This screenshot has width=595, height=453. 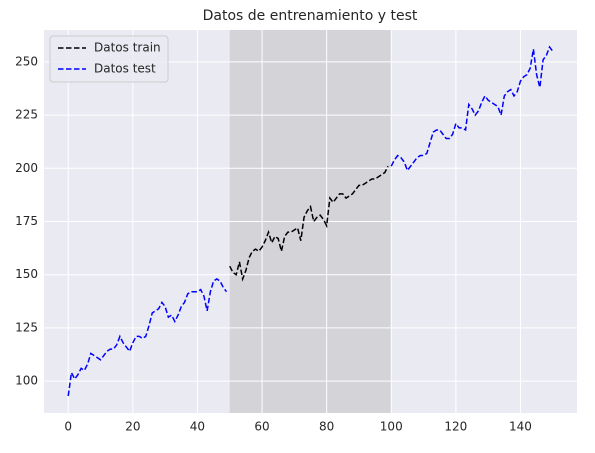 What do you see at coordinates (127, 48) in the screenshot?
I see `legend-label: Datos train` at bounding box center [127, 48].